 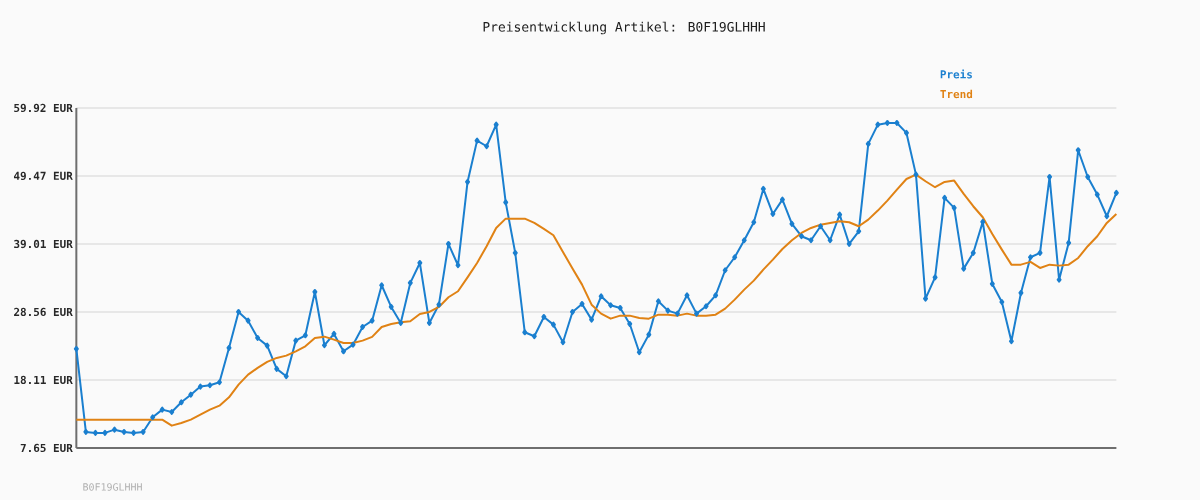 I want to click on y-tick-label: 39.01 EUR, so click(x=43, y=244).